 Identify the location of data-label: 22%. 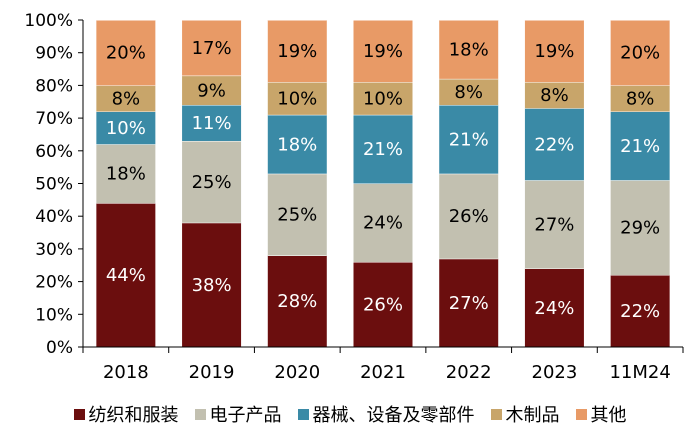
(554, 144).